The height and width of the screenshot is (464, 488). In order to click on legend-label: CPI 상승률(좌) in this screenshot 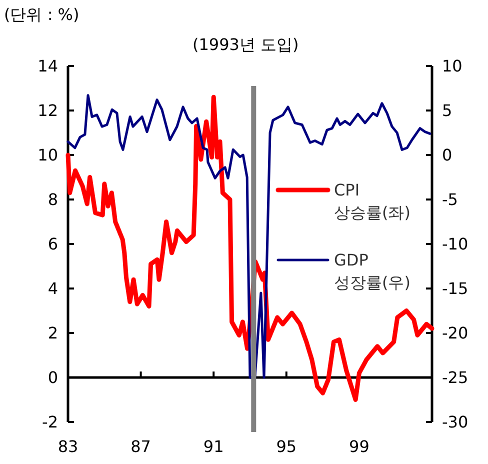, I will do `click(372, 201)`.